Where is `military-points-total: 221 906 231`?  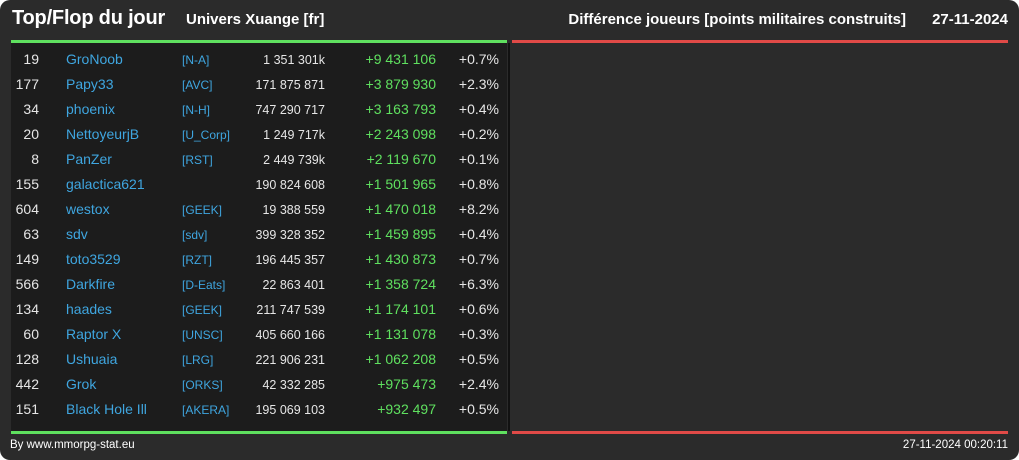 military-points-total: 221 906 231 is located at coordinates (290, 360).